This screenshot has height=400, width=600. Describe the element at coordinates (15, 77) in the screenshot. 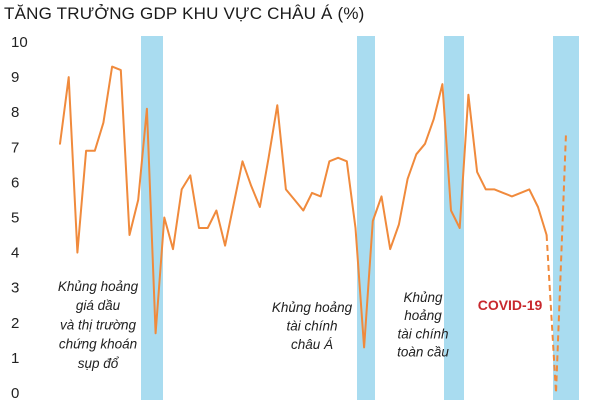

I see `y-tick-label: 9` at that location.